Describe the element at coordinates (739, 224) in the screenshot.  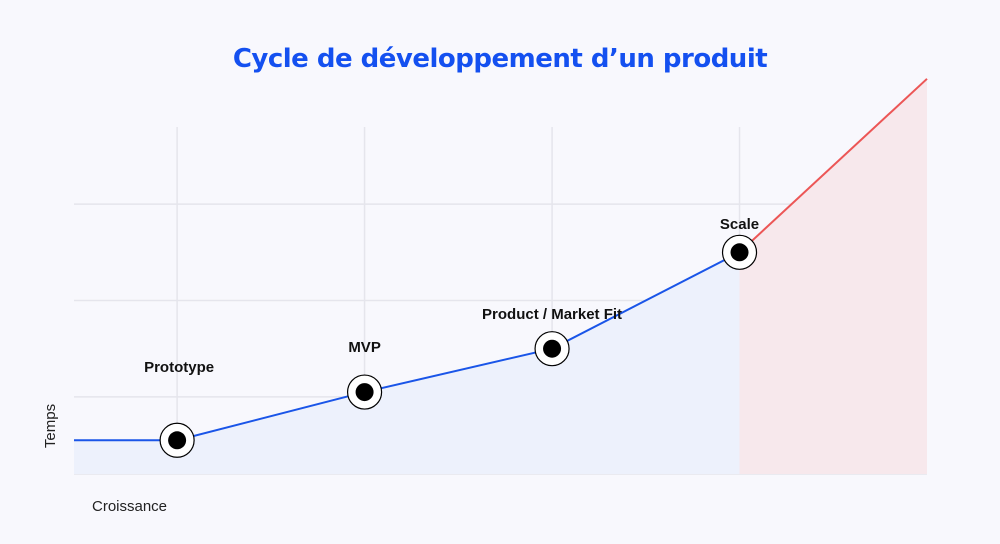
I see `annotation-label: Scale` at that location.